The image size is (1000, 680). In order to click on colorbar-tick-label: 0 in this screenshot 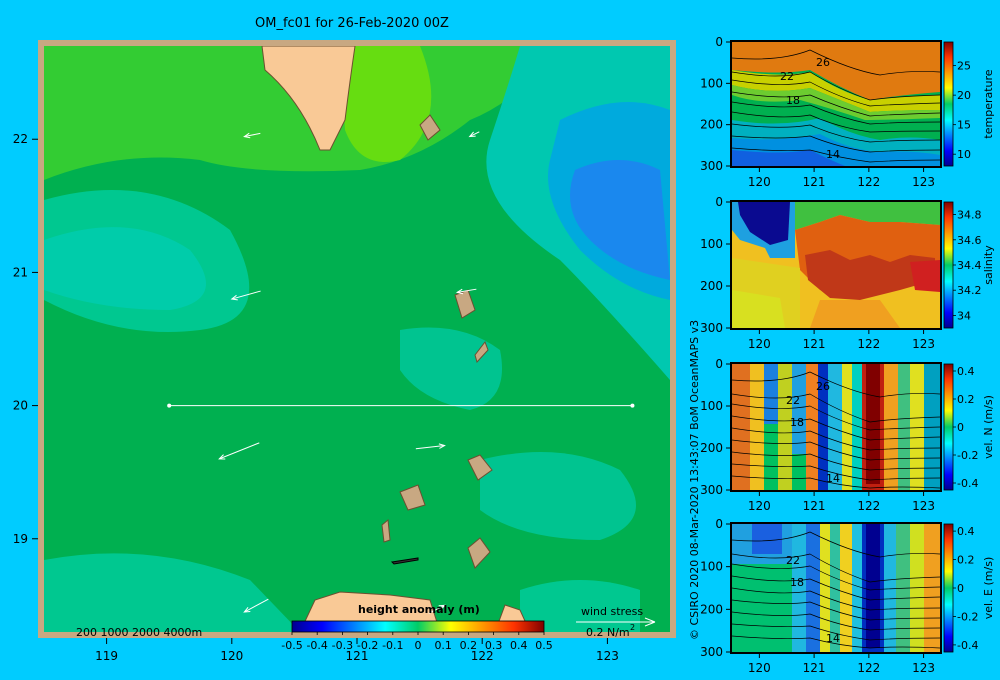, I will do `click(418, 645)`.